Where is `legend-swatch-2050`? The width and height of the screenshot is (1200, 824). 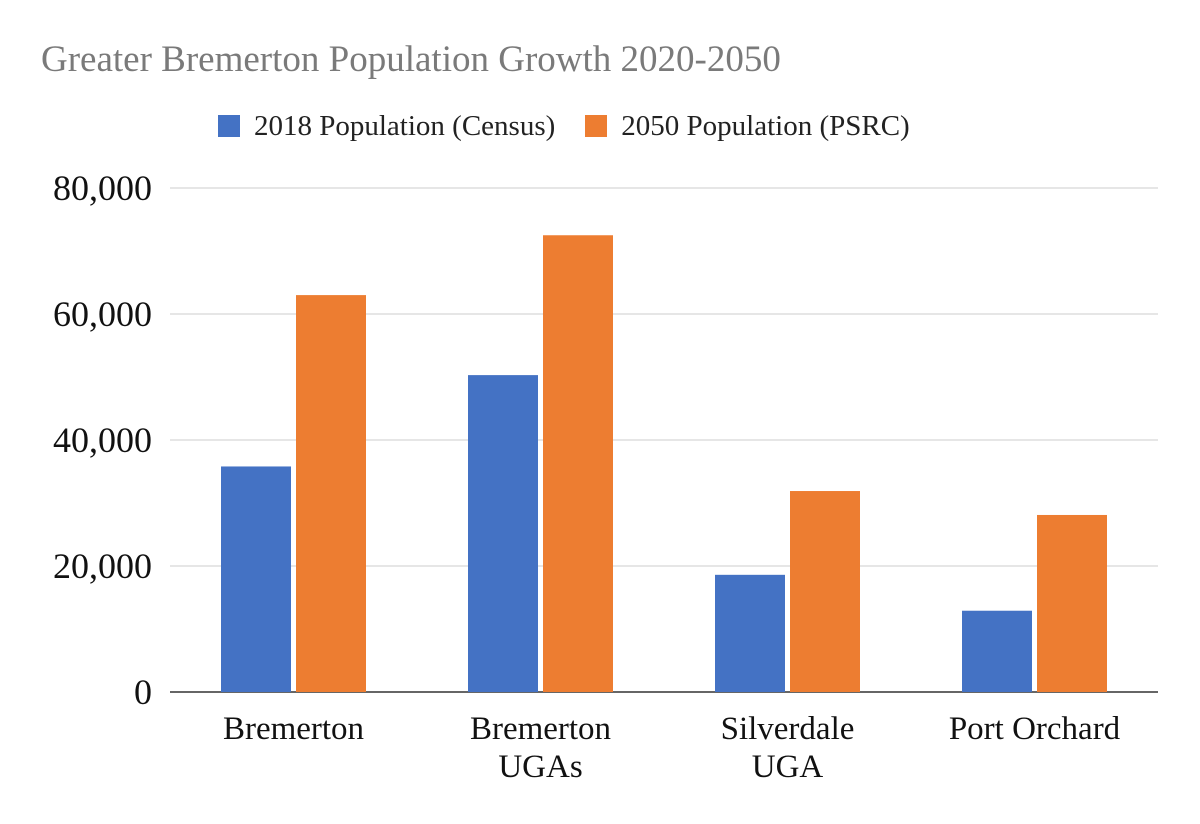 legend-swatch-2050 is located at coordinates (596, 126).